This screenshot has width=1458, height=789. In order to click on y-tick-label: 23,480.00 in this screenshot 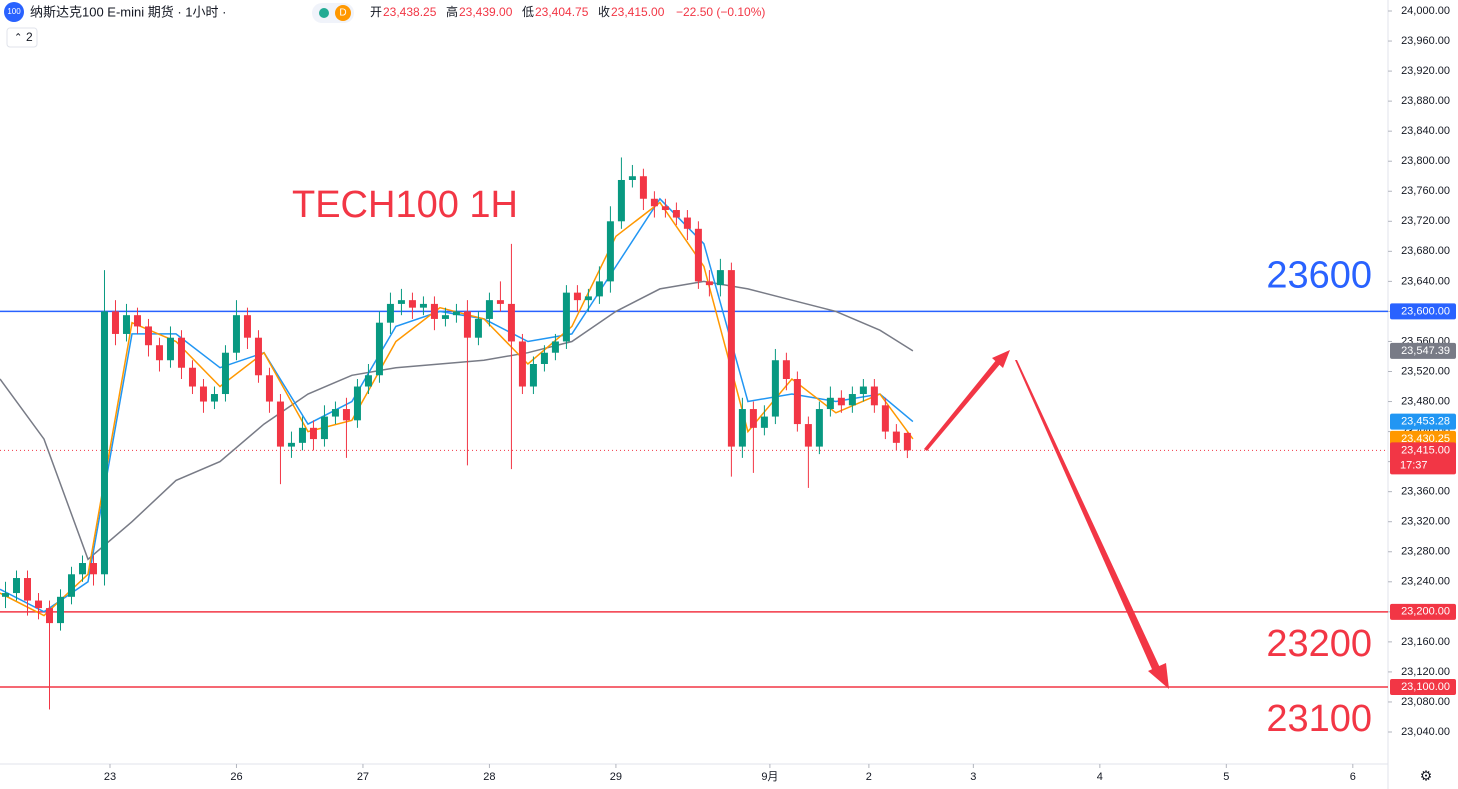, I will do `click(1425, 401)`.